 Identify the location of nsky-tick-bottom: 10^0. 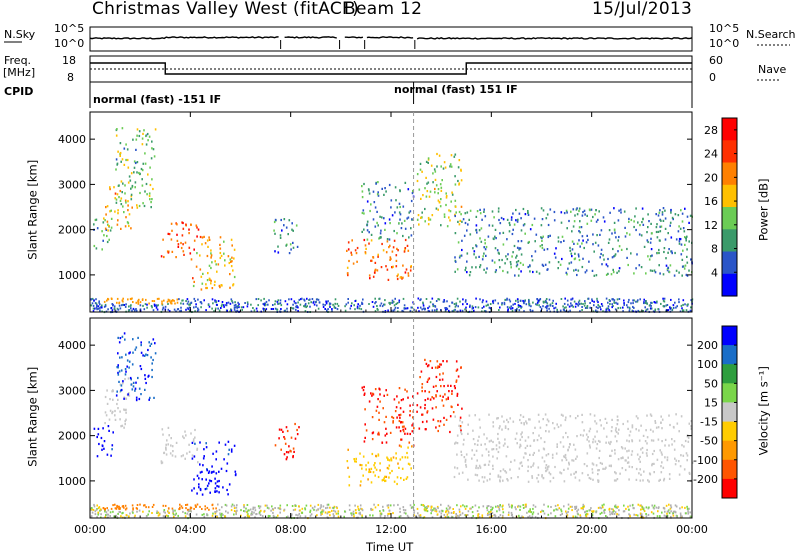
(69, 43).